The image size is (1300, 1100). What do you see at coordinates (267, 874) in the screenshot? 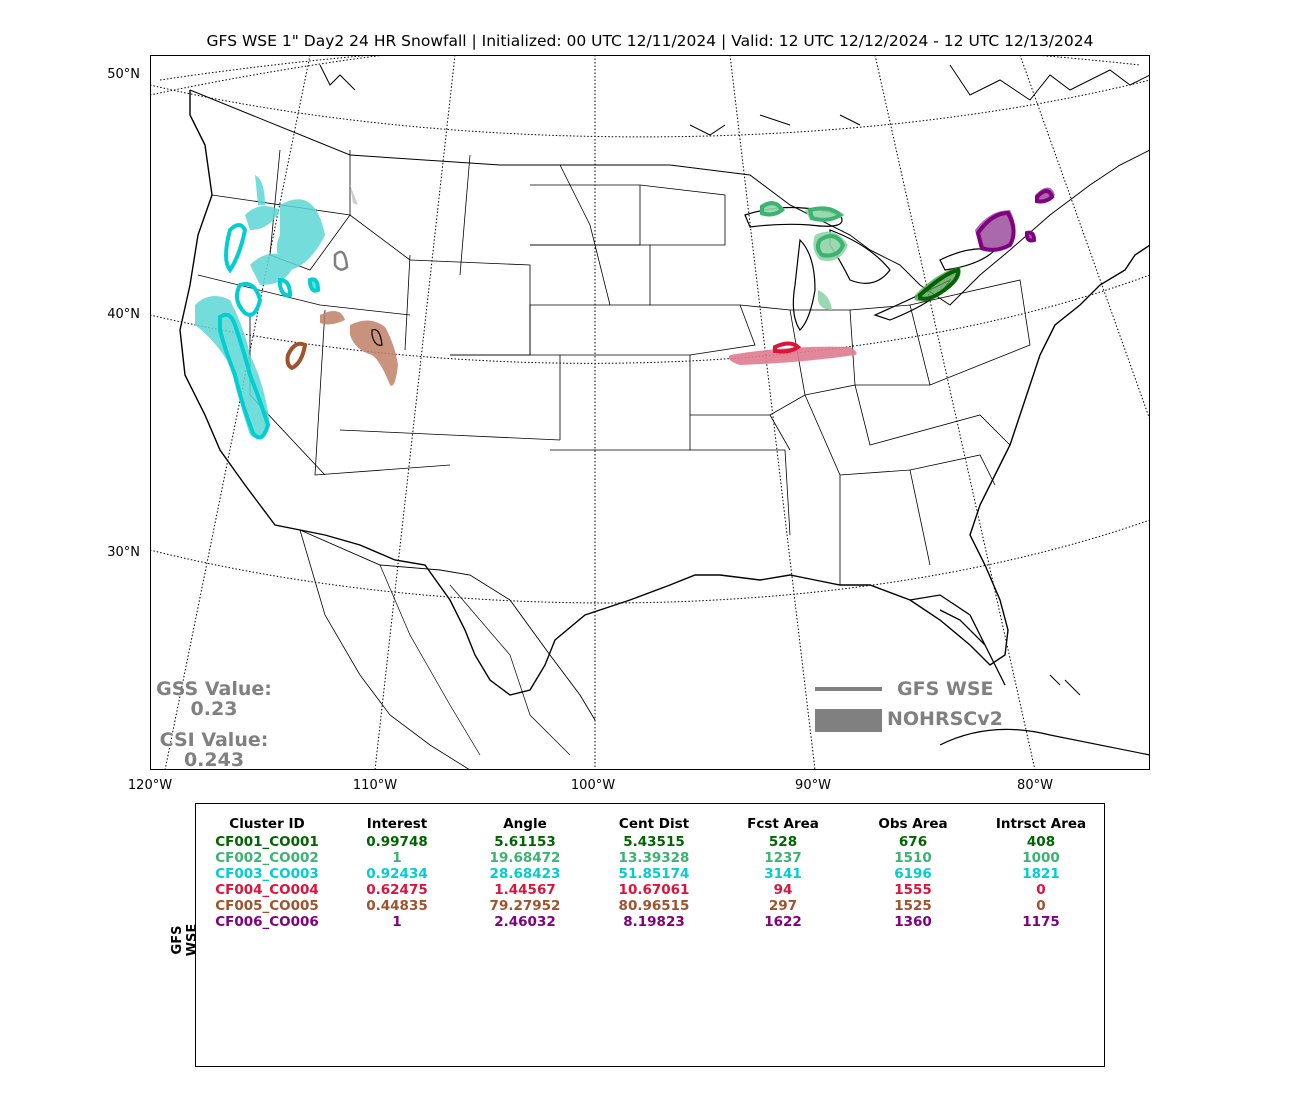
I see `table-cell-cluster-id: CF003_CO003` at bounding box center [267, 874].